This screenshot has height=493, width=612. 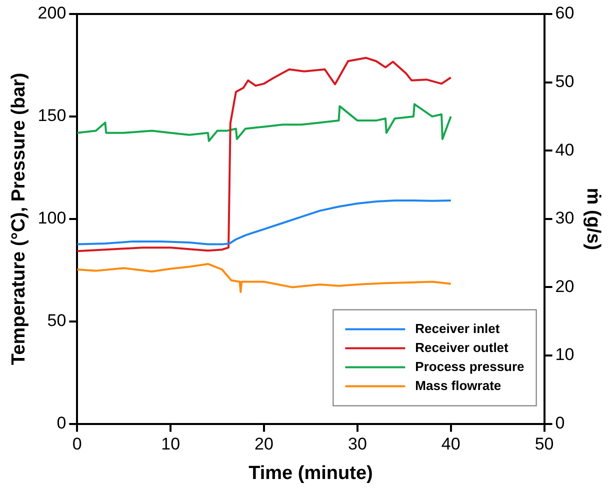 I want to click on x-tick-label: 40, so click(x=450, y=444).